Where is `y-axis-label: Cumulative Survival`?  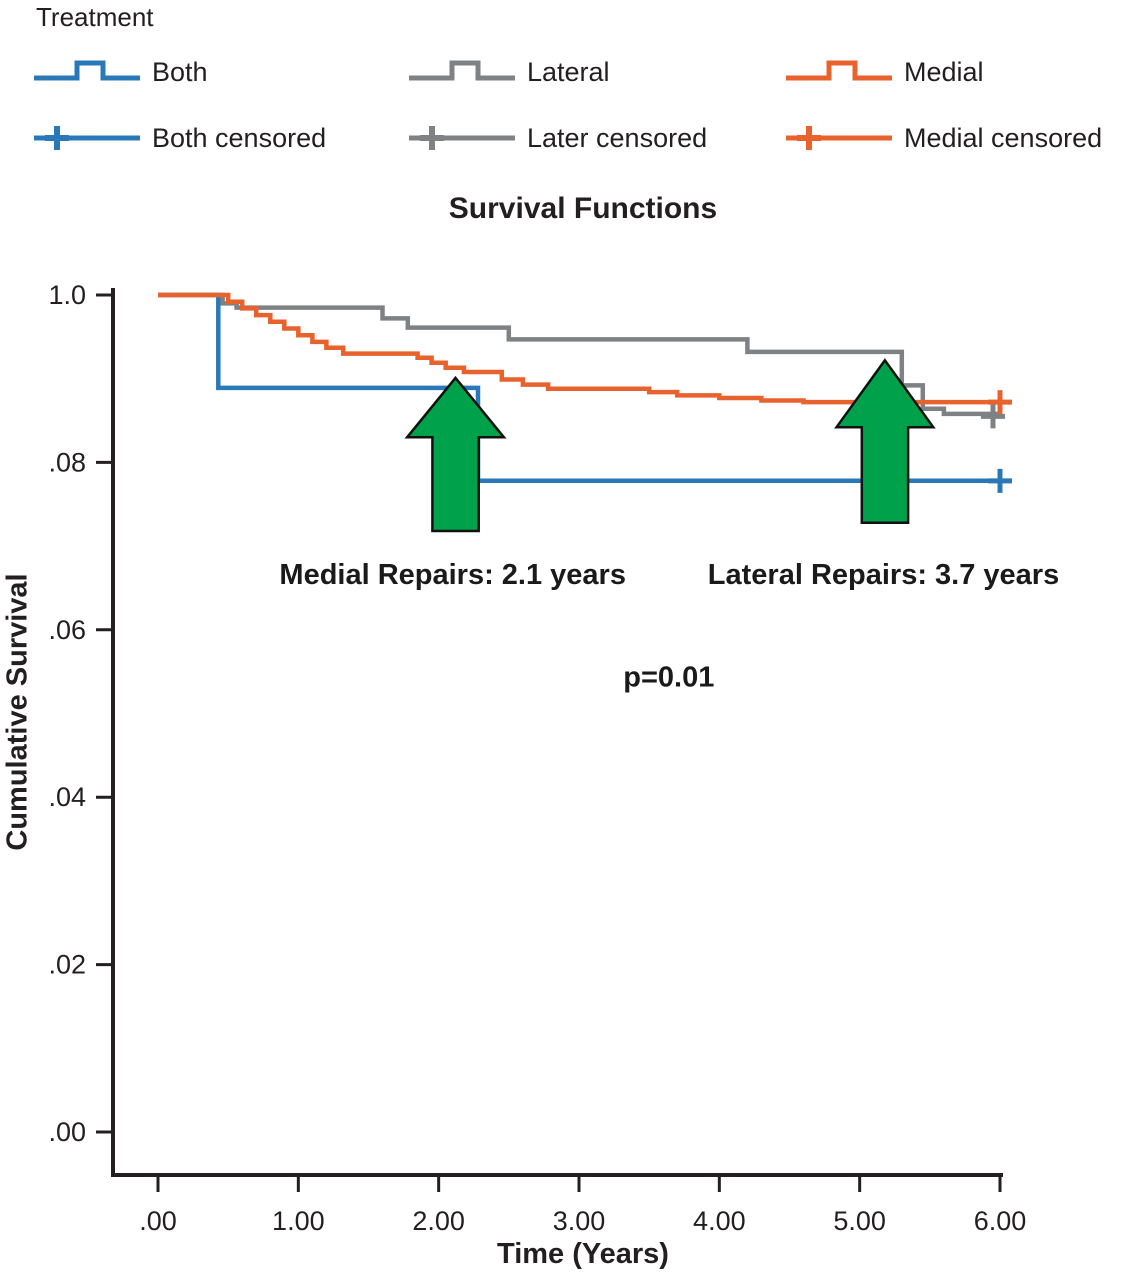
y-axis-label: Cumulative Survival is located at coordinates (17, 712).